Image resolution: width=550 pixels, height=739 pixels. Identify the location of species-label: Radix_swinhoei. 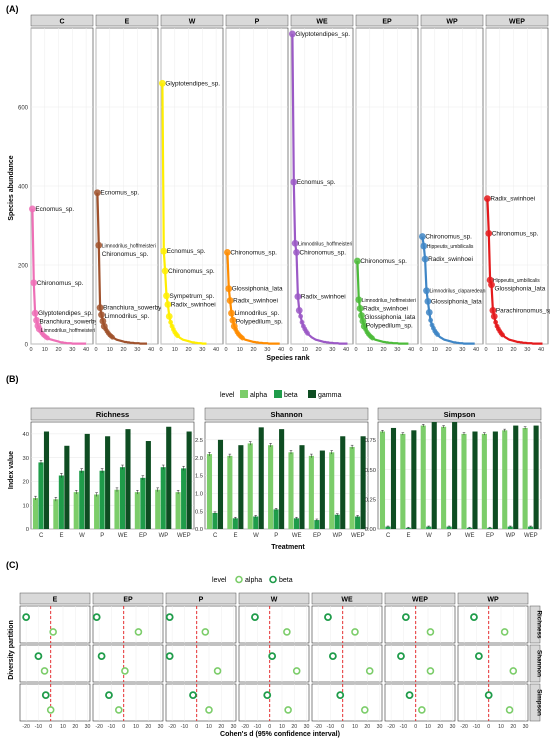
(385, 308).